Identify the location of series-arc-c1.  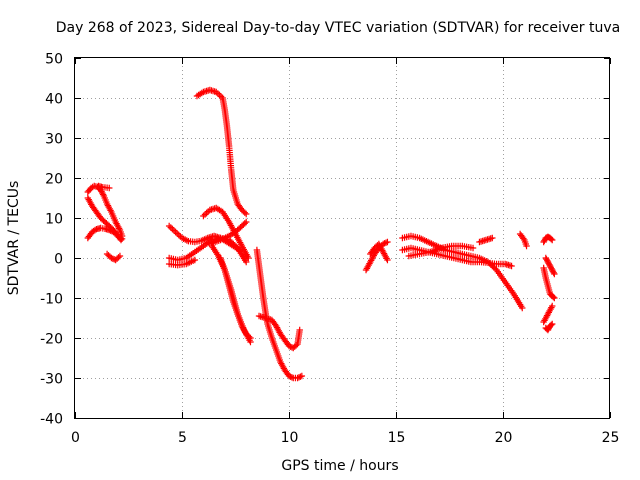
(221, 152).